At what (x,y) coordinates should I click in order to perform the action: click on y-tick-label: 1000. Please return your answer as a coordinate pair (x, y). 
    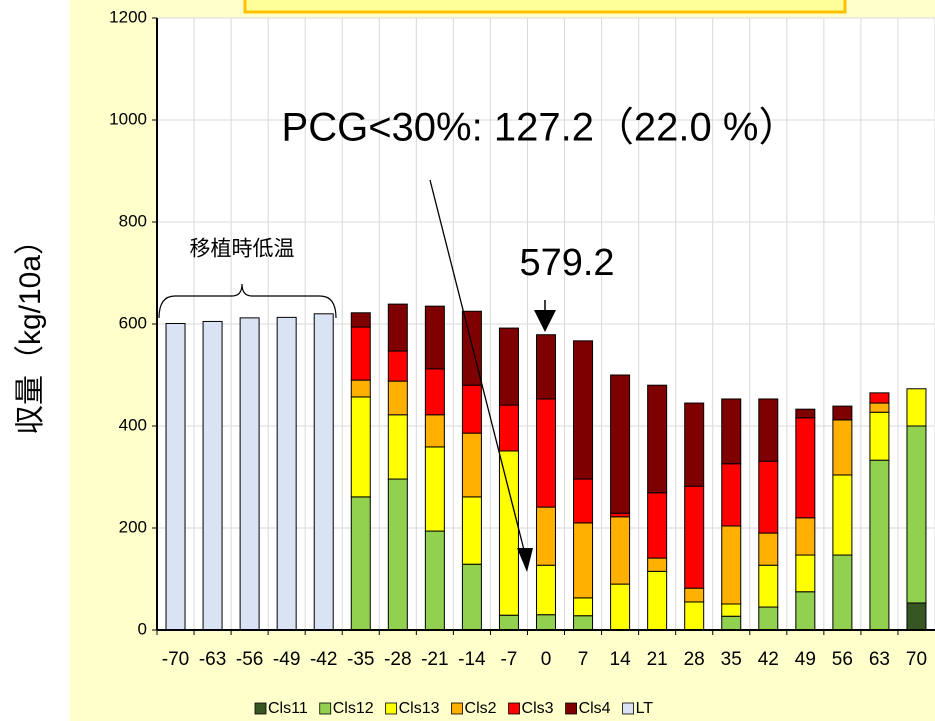
    Looking at the image, I should click on (128, 118).